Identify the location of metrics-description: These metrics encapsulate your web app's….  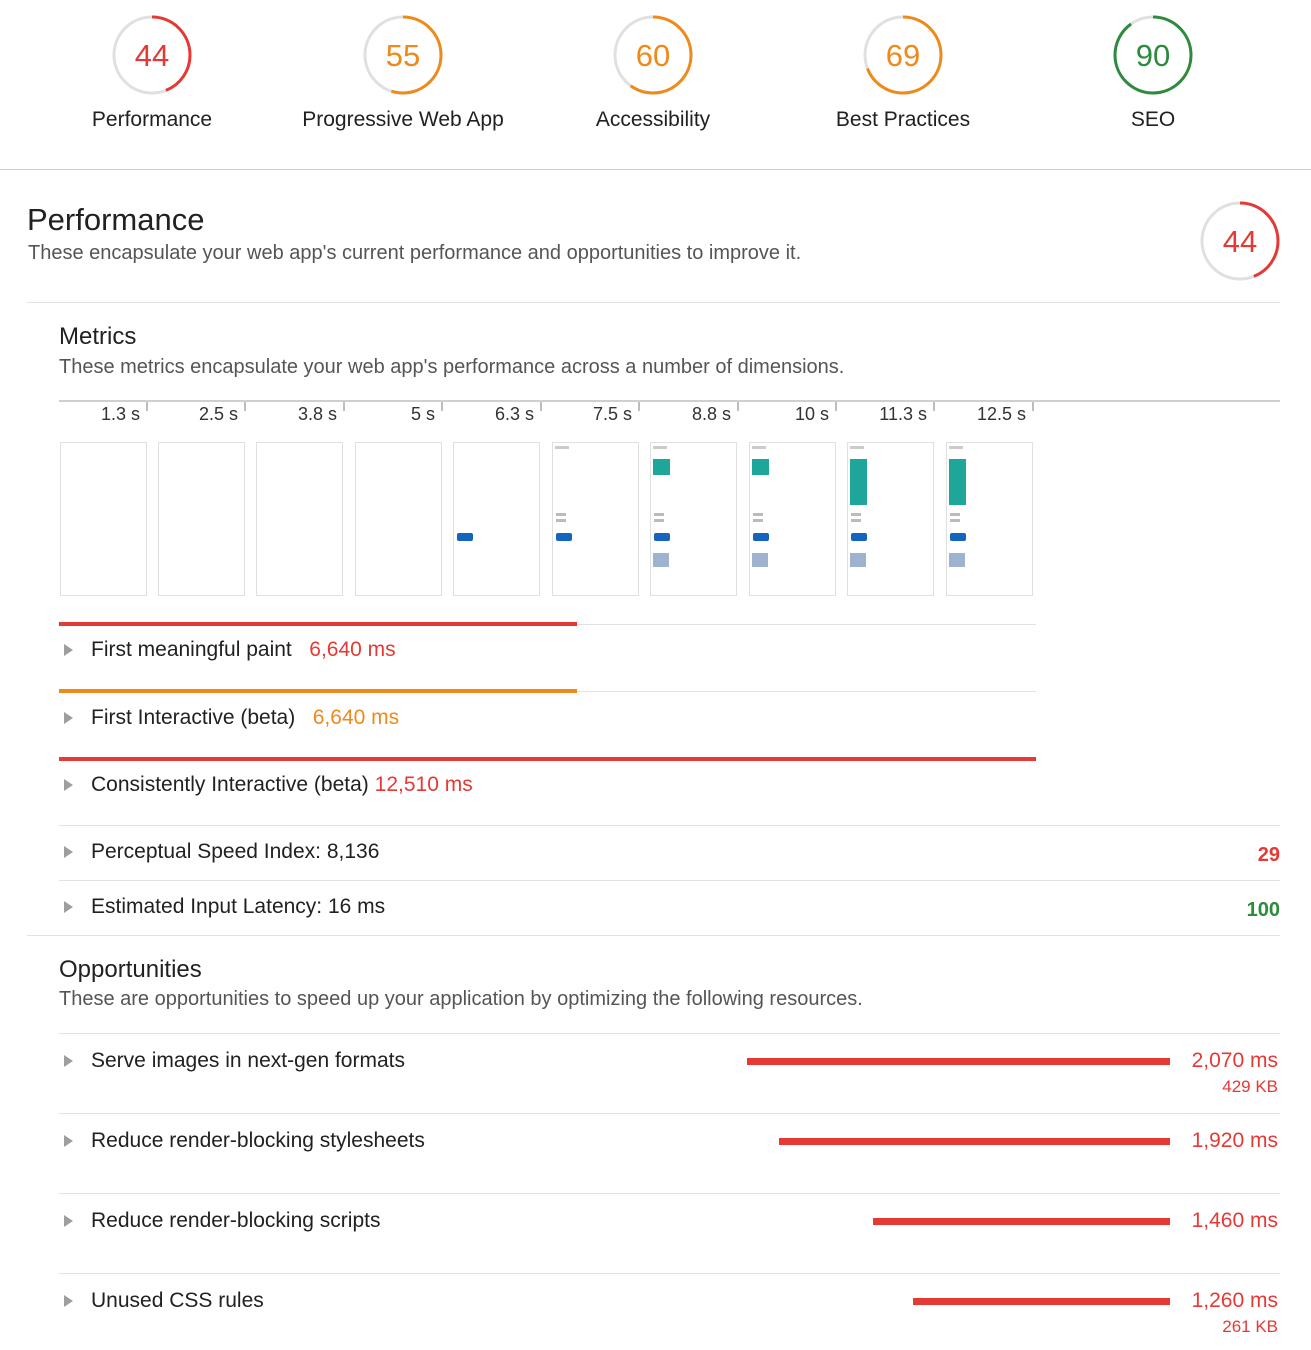
(452, 367).